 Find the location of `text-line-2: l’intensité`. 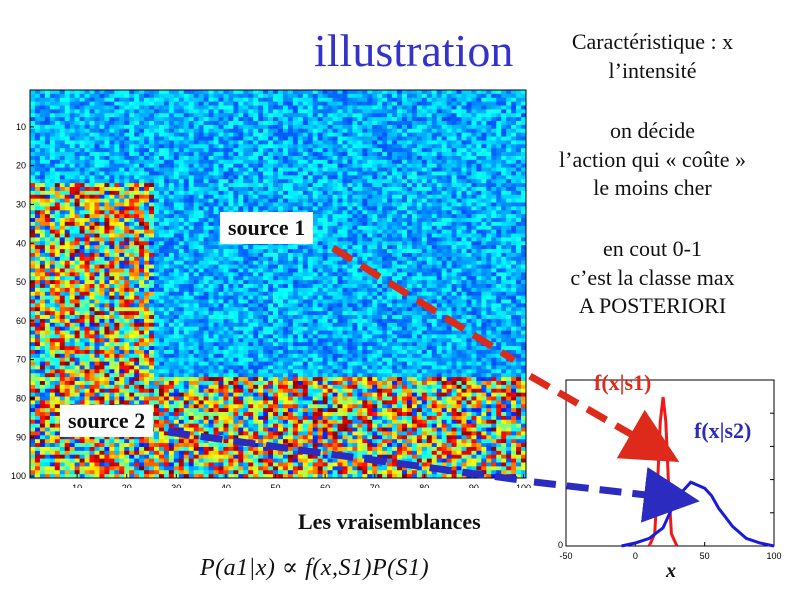

text-line-2: l’intensité is located at coordinates (652, 70).